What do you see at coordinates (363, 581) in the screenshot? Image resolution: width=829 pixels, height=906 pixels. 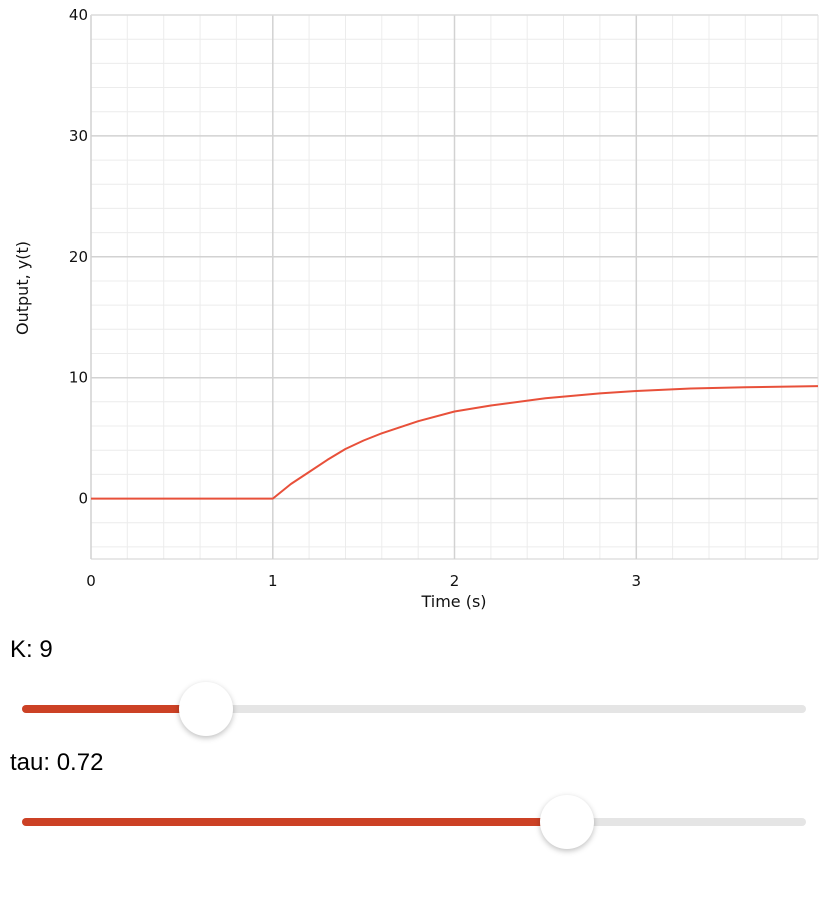 I see `x-axis-ticks: 0 1 2 3` at bounding box center [363, 581].